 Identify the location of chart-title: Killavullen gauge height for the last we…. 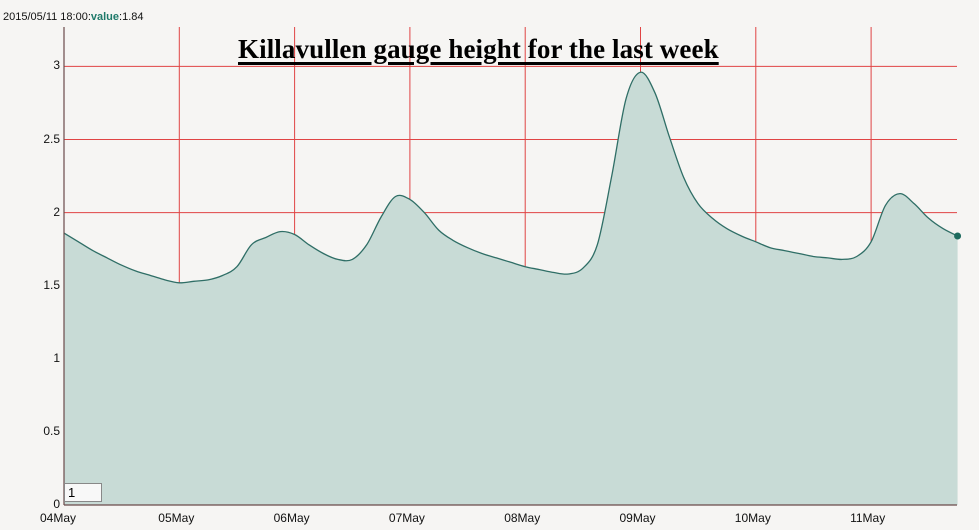
(478, 49).